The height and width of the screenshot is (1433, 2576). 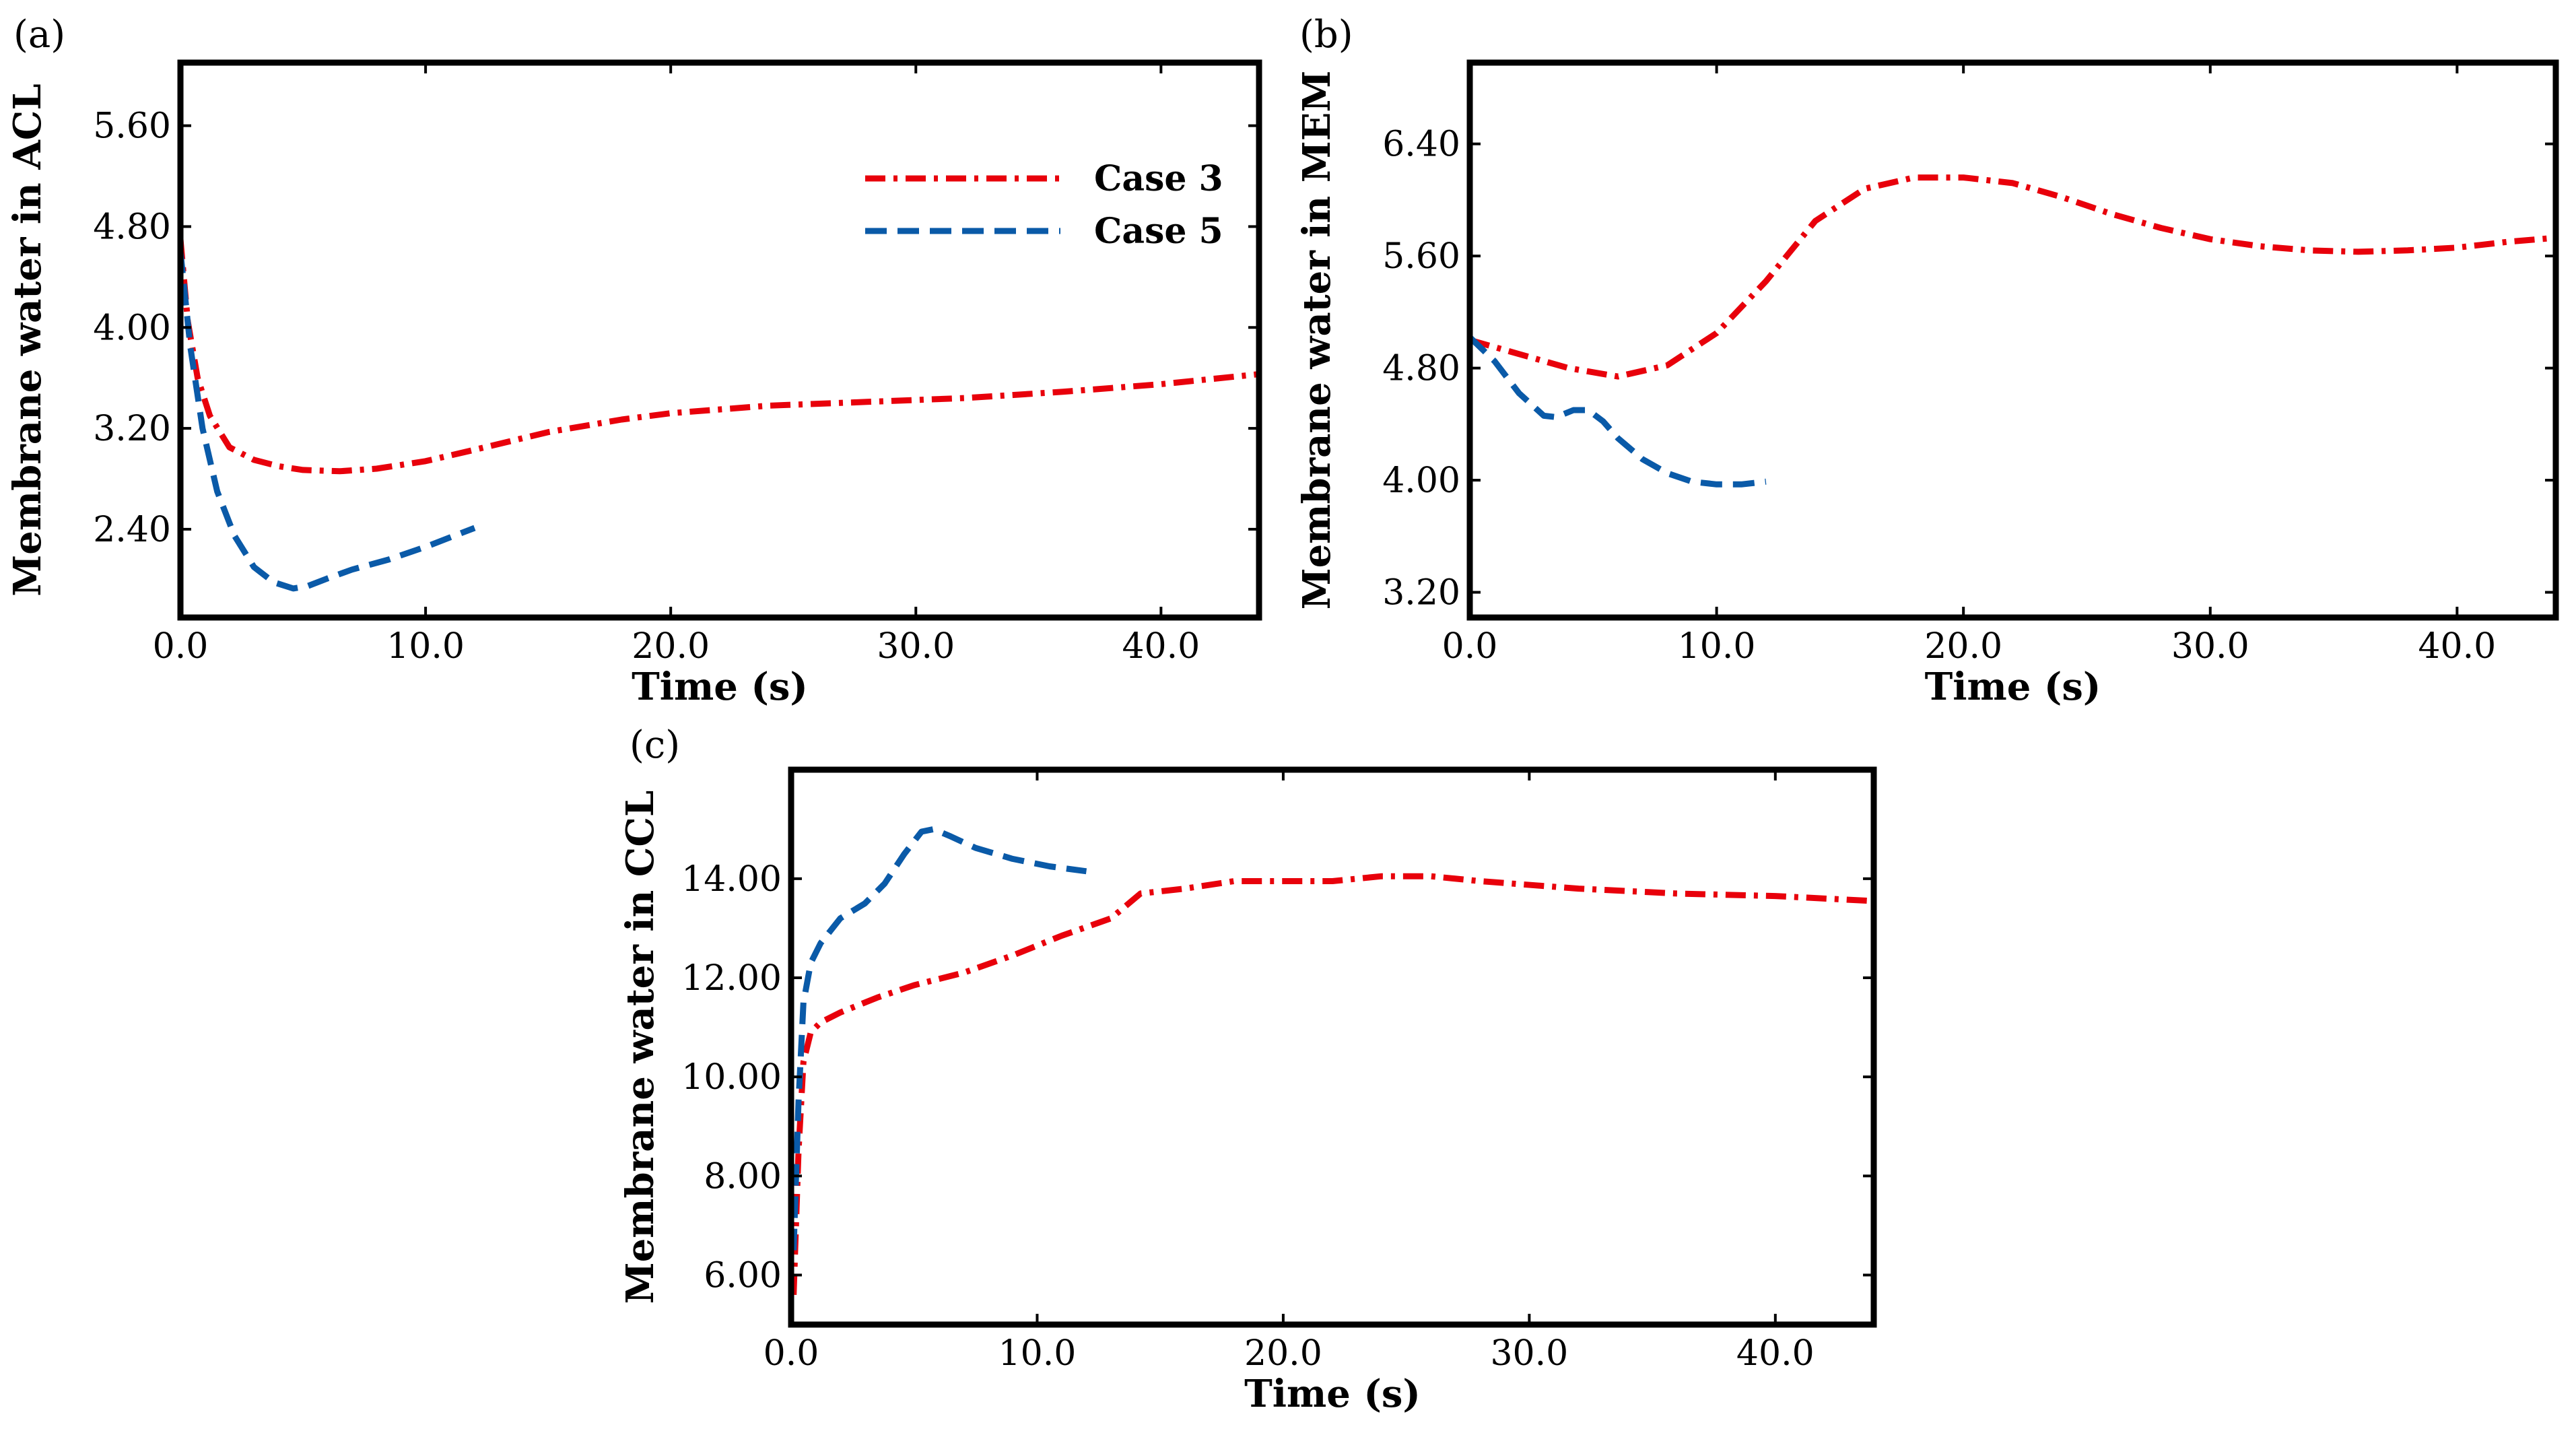 What do you see at coordinates (132, 530) in the screenshot?
I see `y-tick-label: 2.40` at bounding box center [132, 530].